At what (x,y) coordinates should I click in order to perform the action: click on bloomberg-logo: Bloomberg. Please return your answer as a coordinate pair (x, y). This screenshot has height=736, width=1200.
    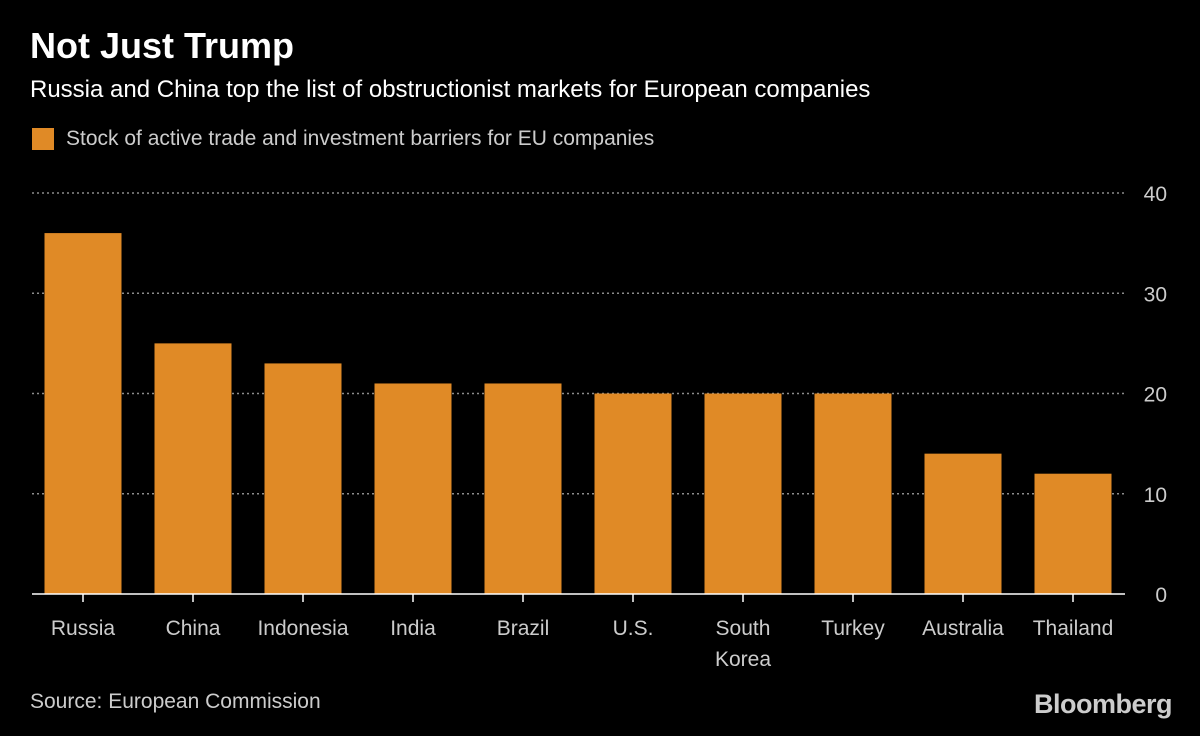
    Looking at the image, I should click on (1103, 704).